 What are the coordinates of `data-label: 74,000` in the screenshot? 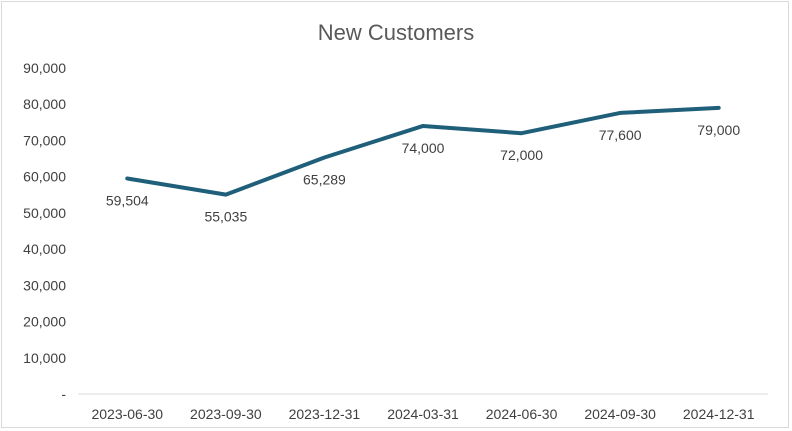 It's located at (423, 148).